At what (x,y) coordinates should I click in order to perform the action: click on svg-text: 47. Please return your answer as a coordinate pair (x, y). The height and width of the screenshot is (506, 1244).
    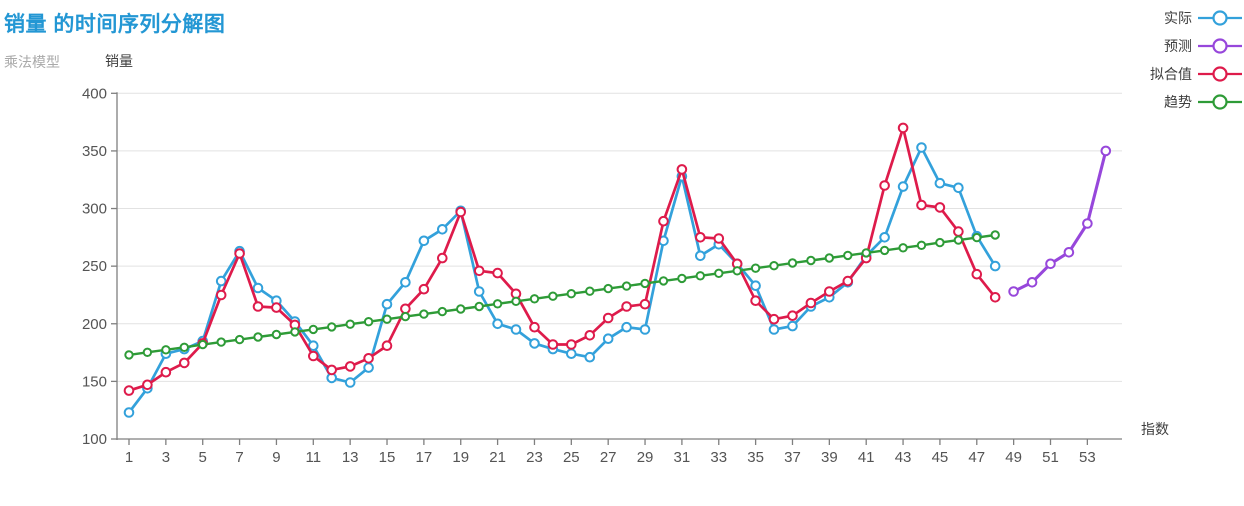
    Looking at the image, I should click on (976, 457).